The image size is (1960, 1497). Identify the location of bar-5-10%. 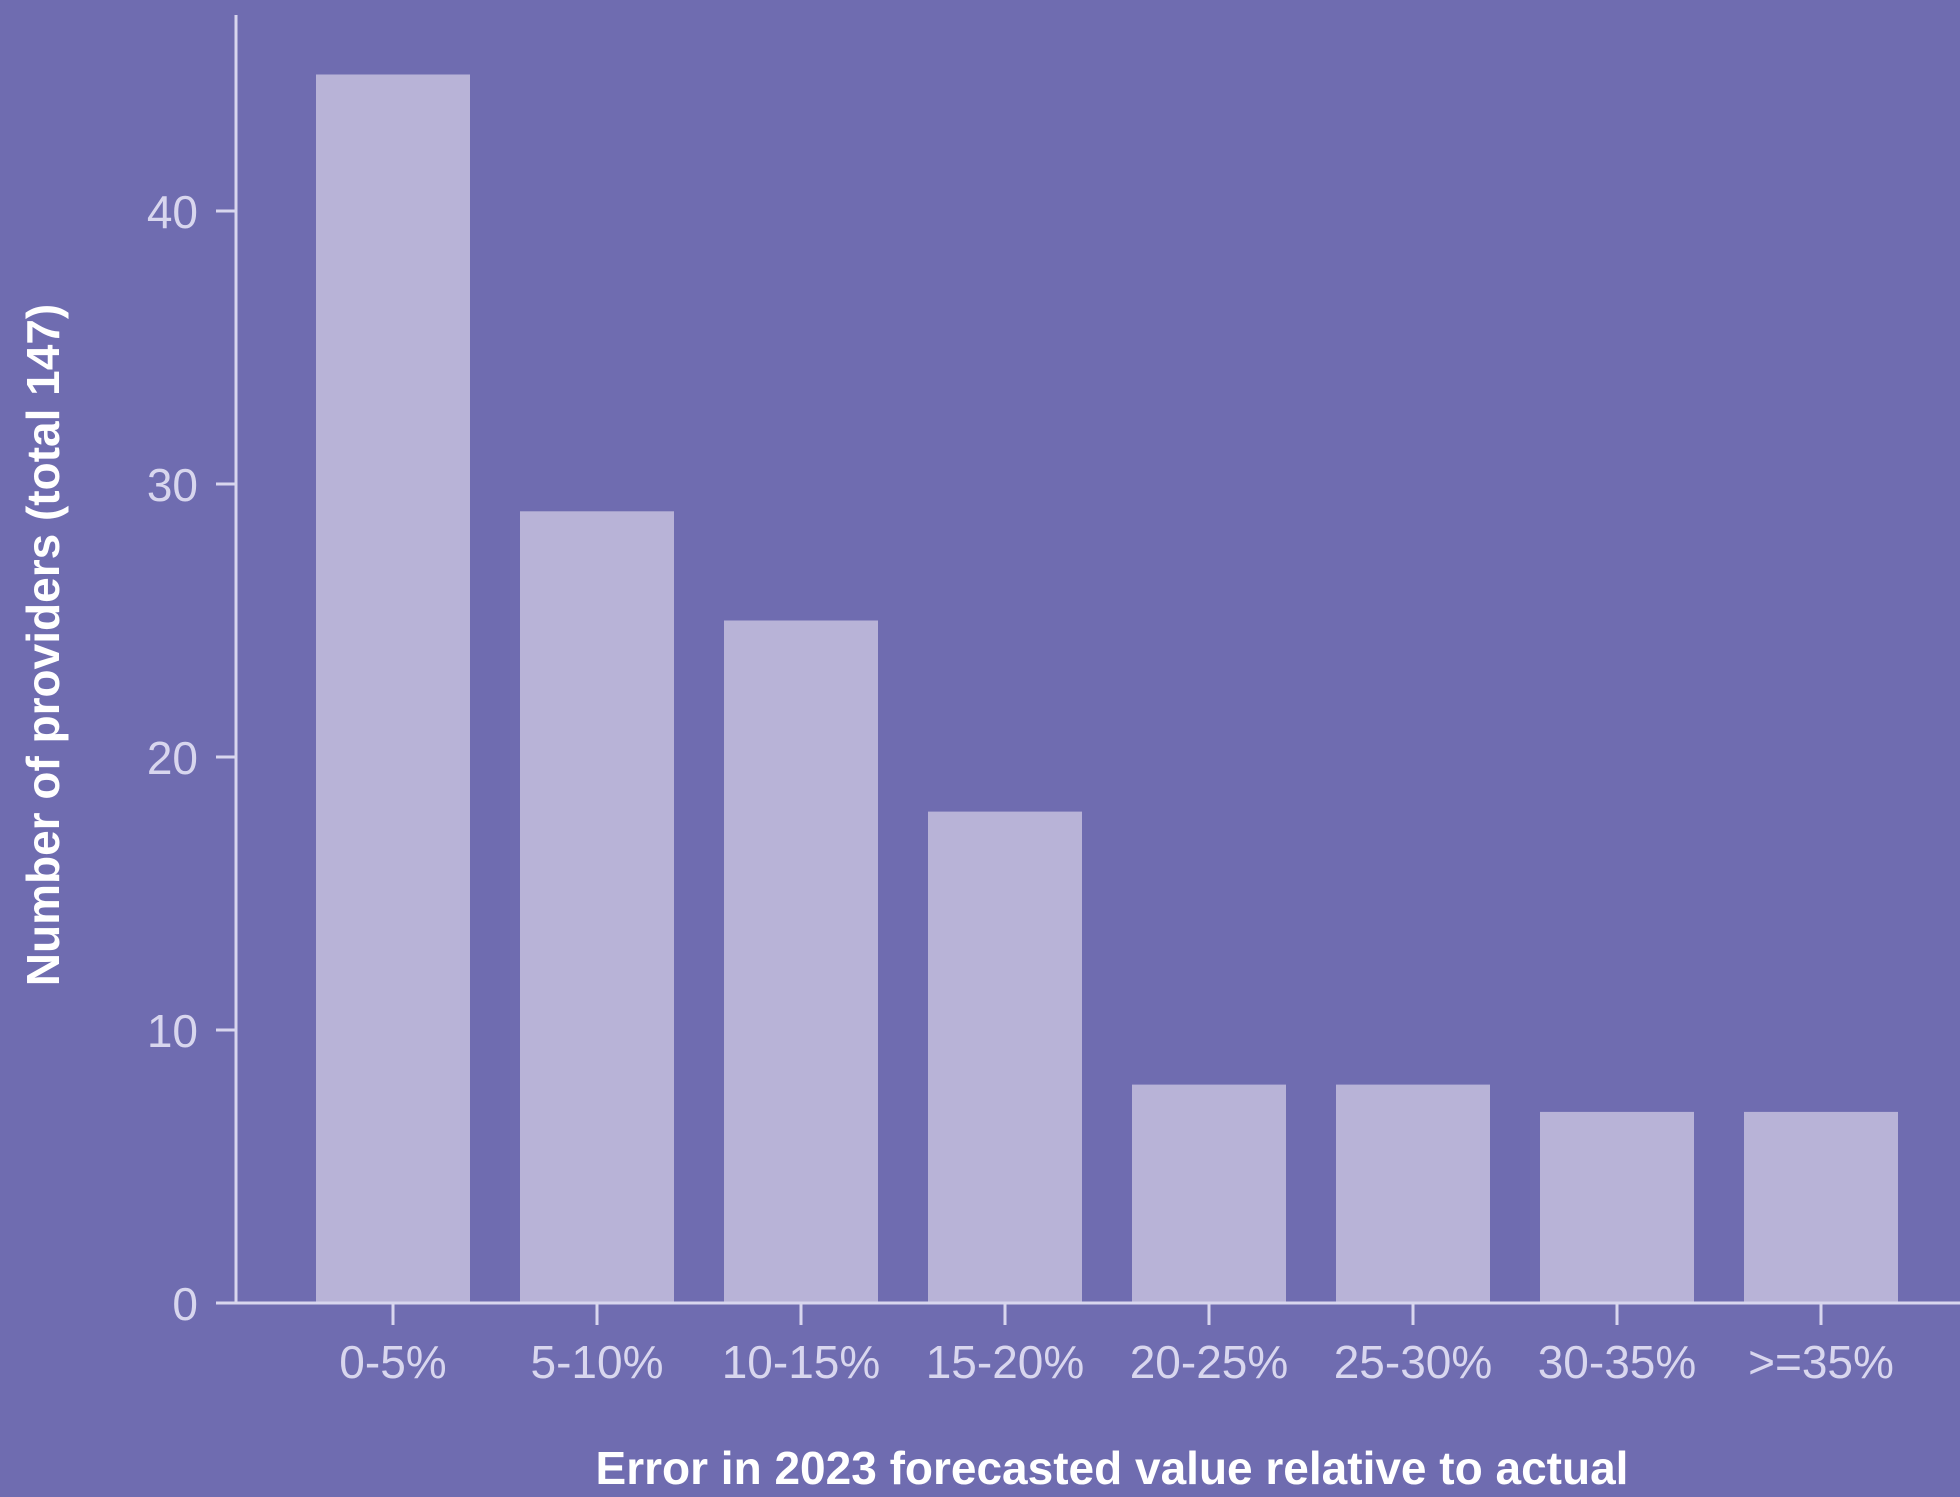
(597, 907).